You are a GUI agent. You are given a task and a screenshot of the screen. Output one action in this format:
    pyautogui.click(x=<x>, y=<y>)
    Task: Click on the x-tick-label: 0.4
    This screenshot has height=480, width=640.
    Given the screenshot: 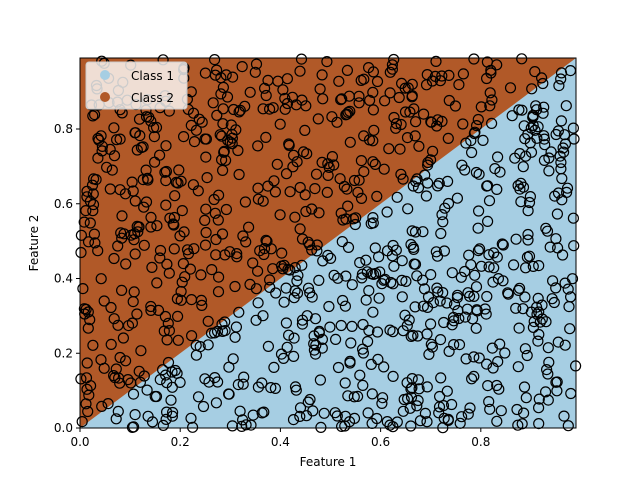 What is the action you would take?
    pyautogui.click(x=280, y=442)
    